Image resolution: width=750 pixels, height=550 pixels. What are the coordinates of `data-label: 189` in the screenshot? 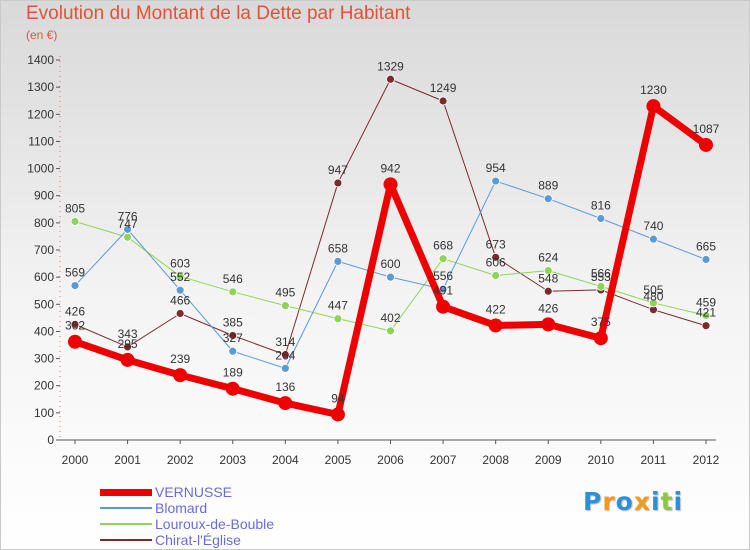 It's located at (233, 373).